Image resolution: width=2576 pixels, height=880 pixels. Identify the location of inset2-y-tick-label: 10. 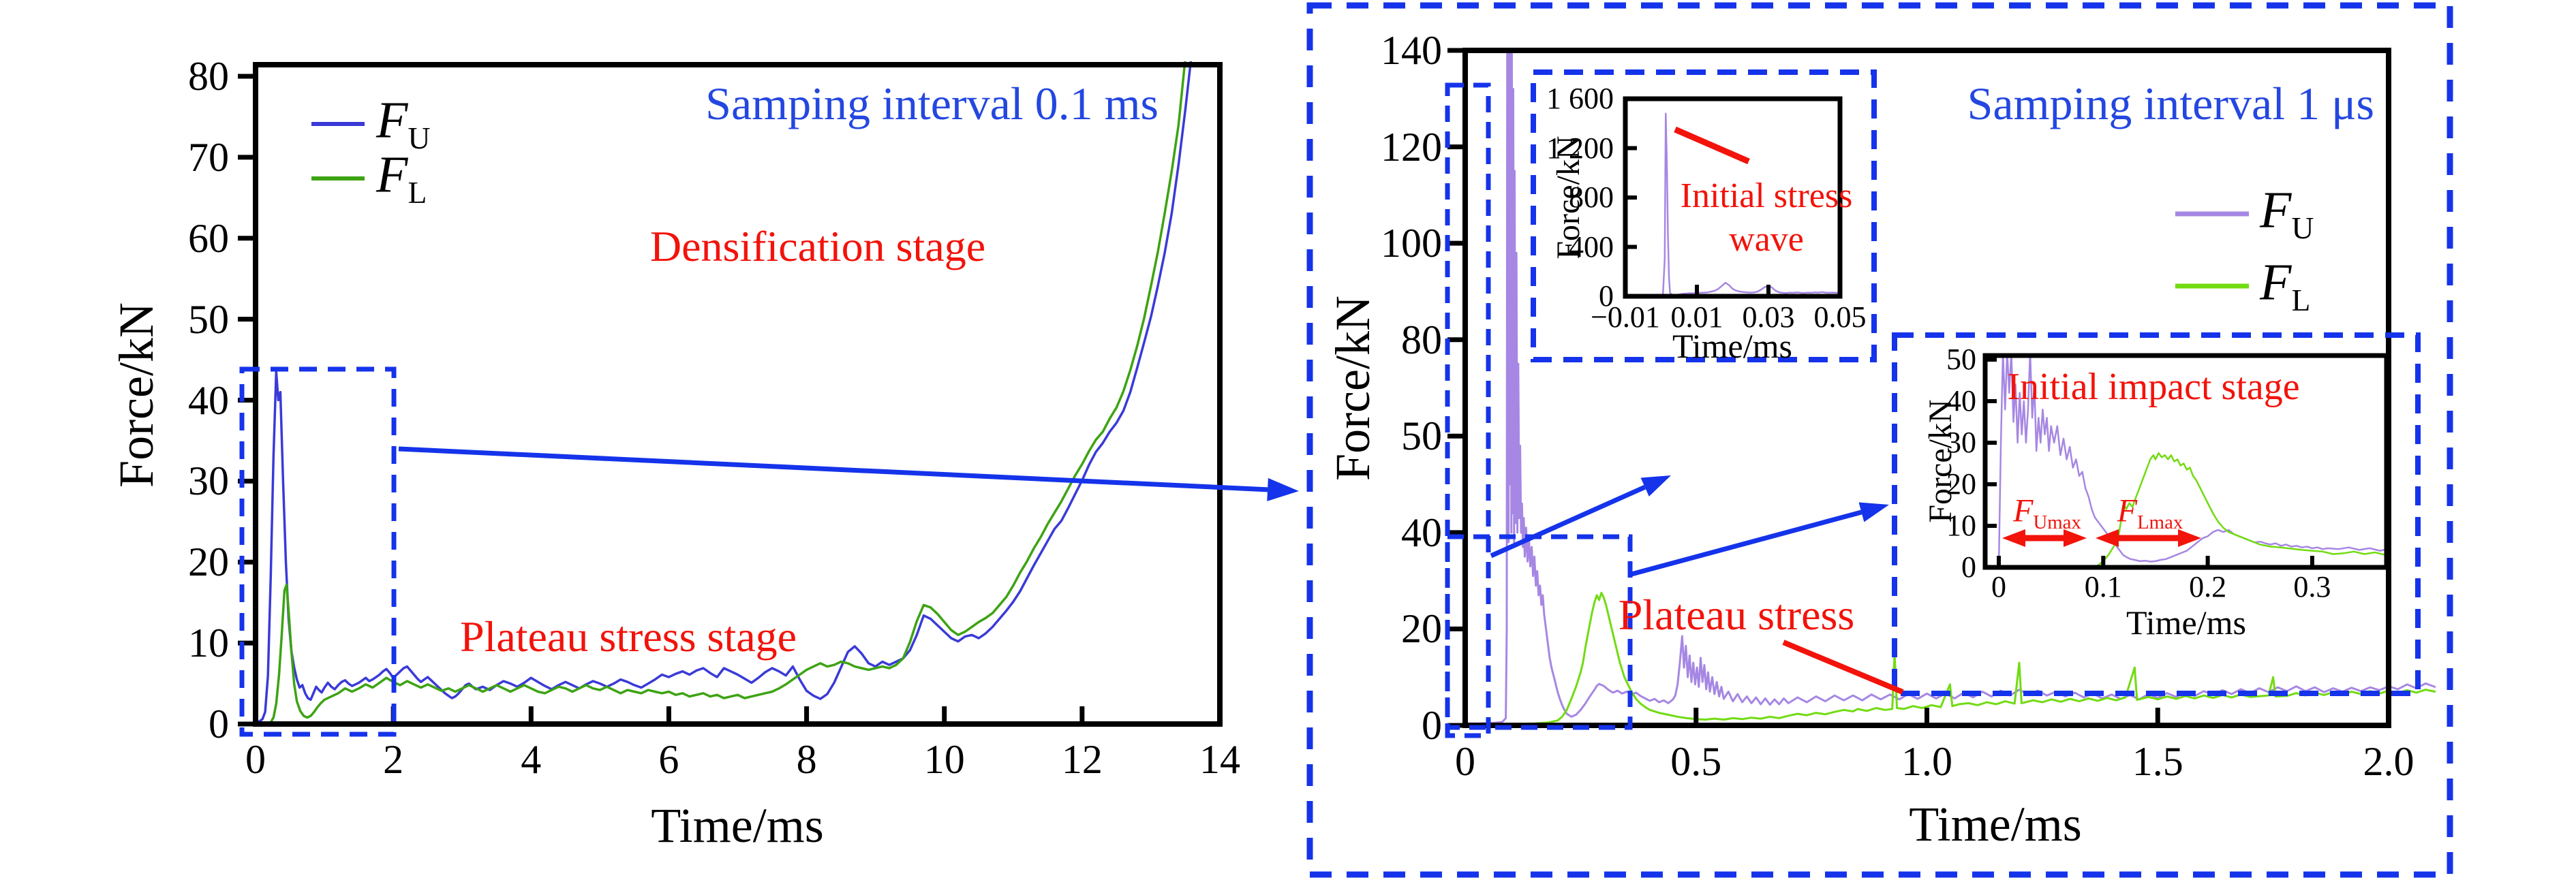
(1961, 525).